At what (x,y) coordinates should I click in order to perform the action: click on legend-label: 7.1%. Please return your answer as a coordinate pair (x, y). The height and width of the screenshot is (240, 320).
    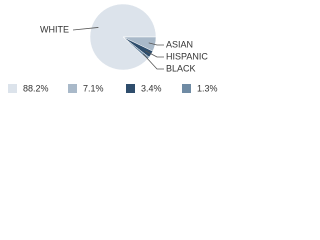
    Looking at the image, I should click on (93, 88).